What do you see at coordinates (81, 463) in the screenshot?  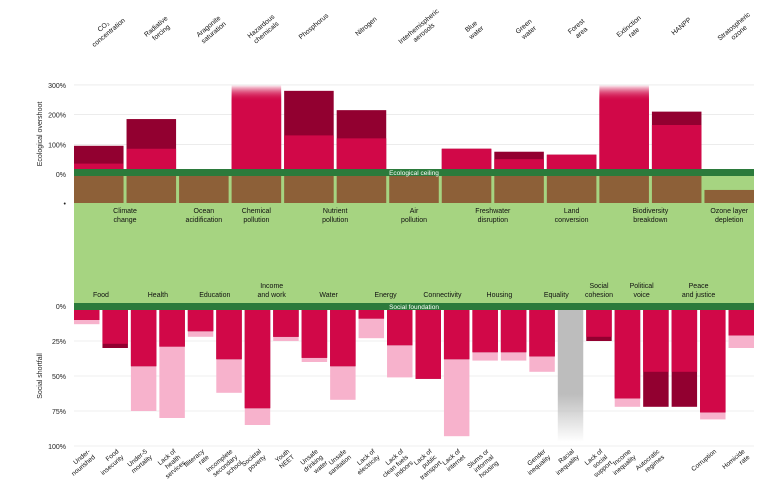 I see `social-indicator-label: Under-nourished` at bounding box center [81, 463].